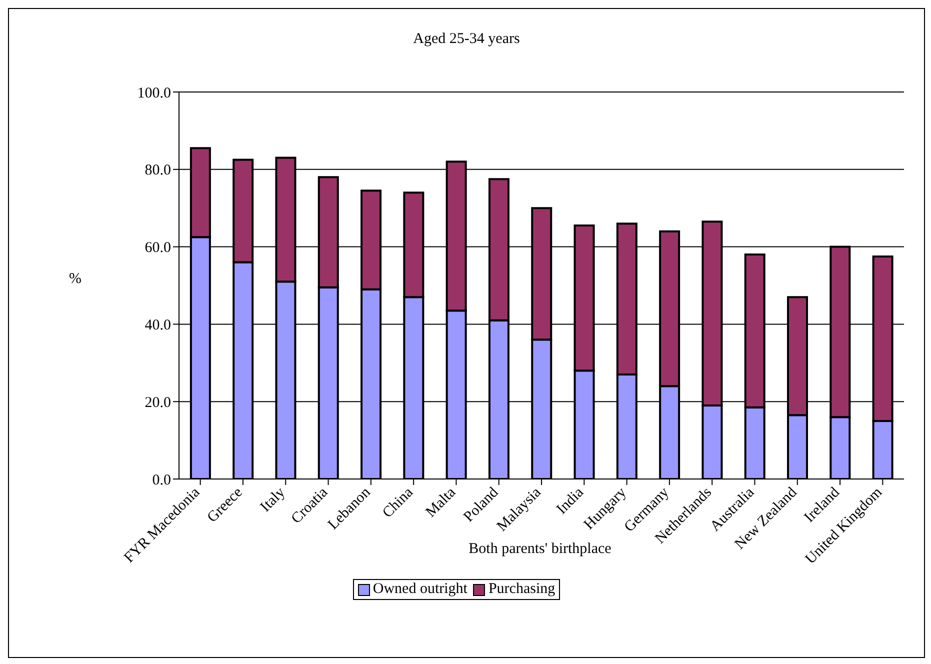 This screenshot has height=664, width=931. Describe the element at coordinates (540, 549) in the screenshot. I see `x-axis-title: Both parents' birthplace` at that location.